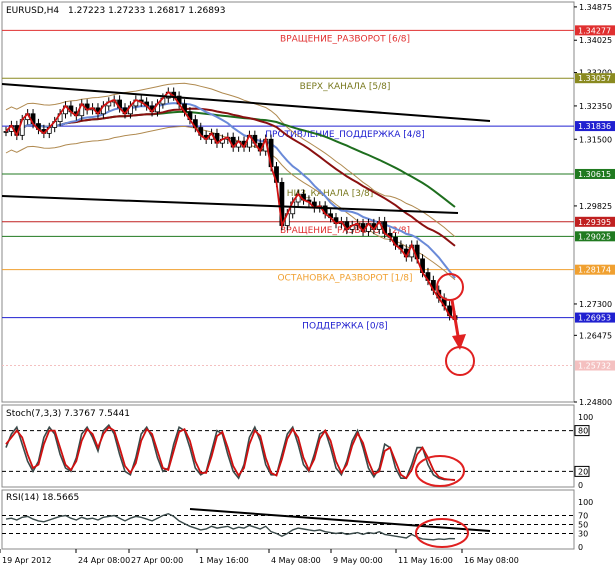 Image resolution: width=616 pixels, height=572 pixels. I want to click on time-tick-label: 16 May 08:00, so click(491, 560).